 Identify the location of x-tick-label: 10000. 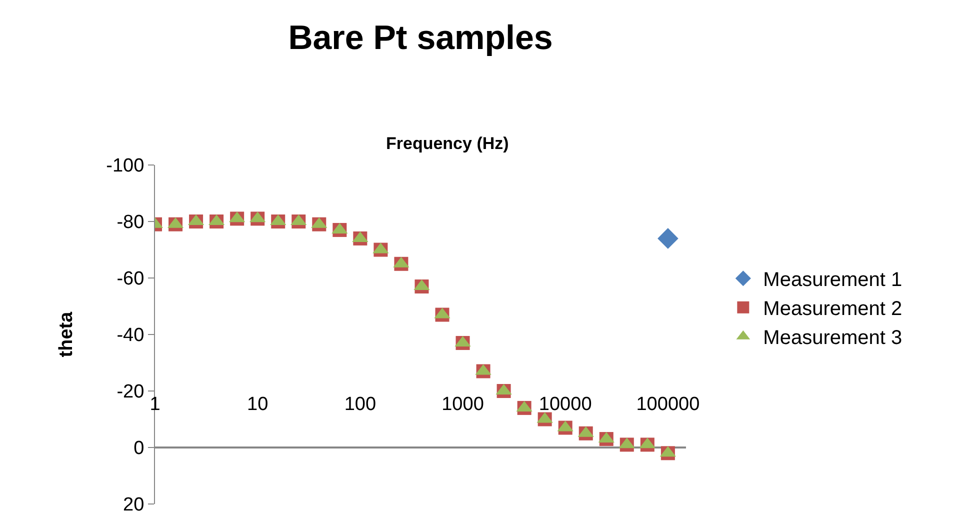
(565, 404).